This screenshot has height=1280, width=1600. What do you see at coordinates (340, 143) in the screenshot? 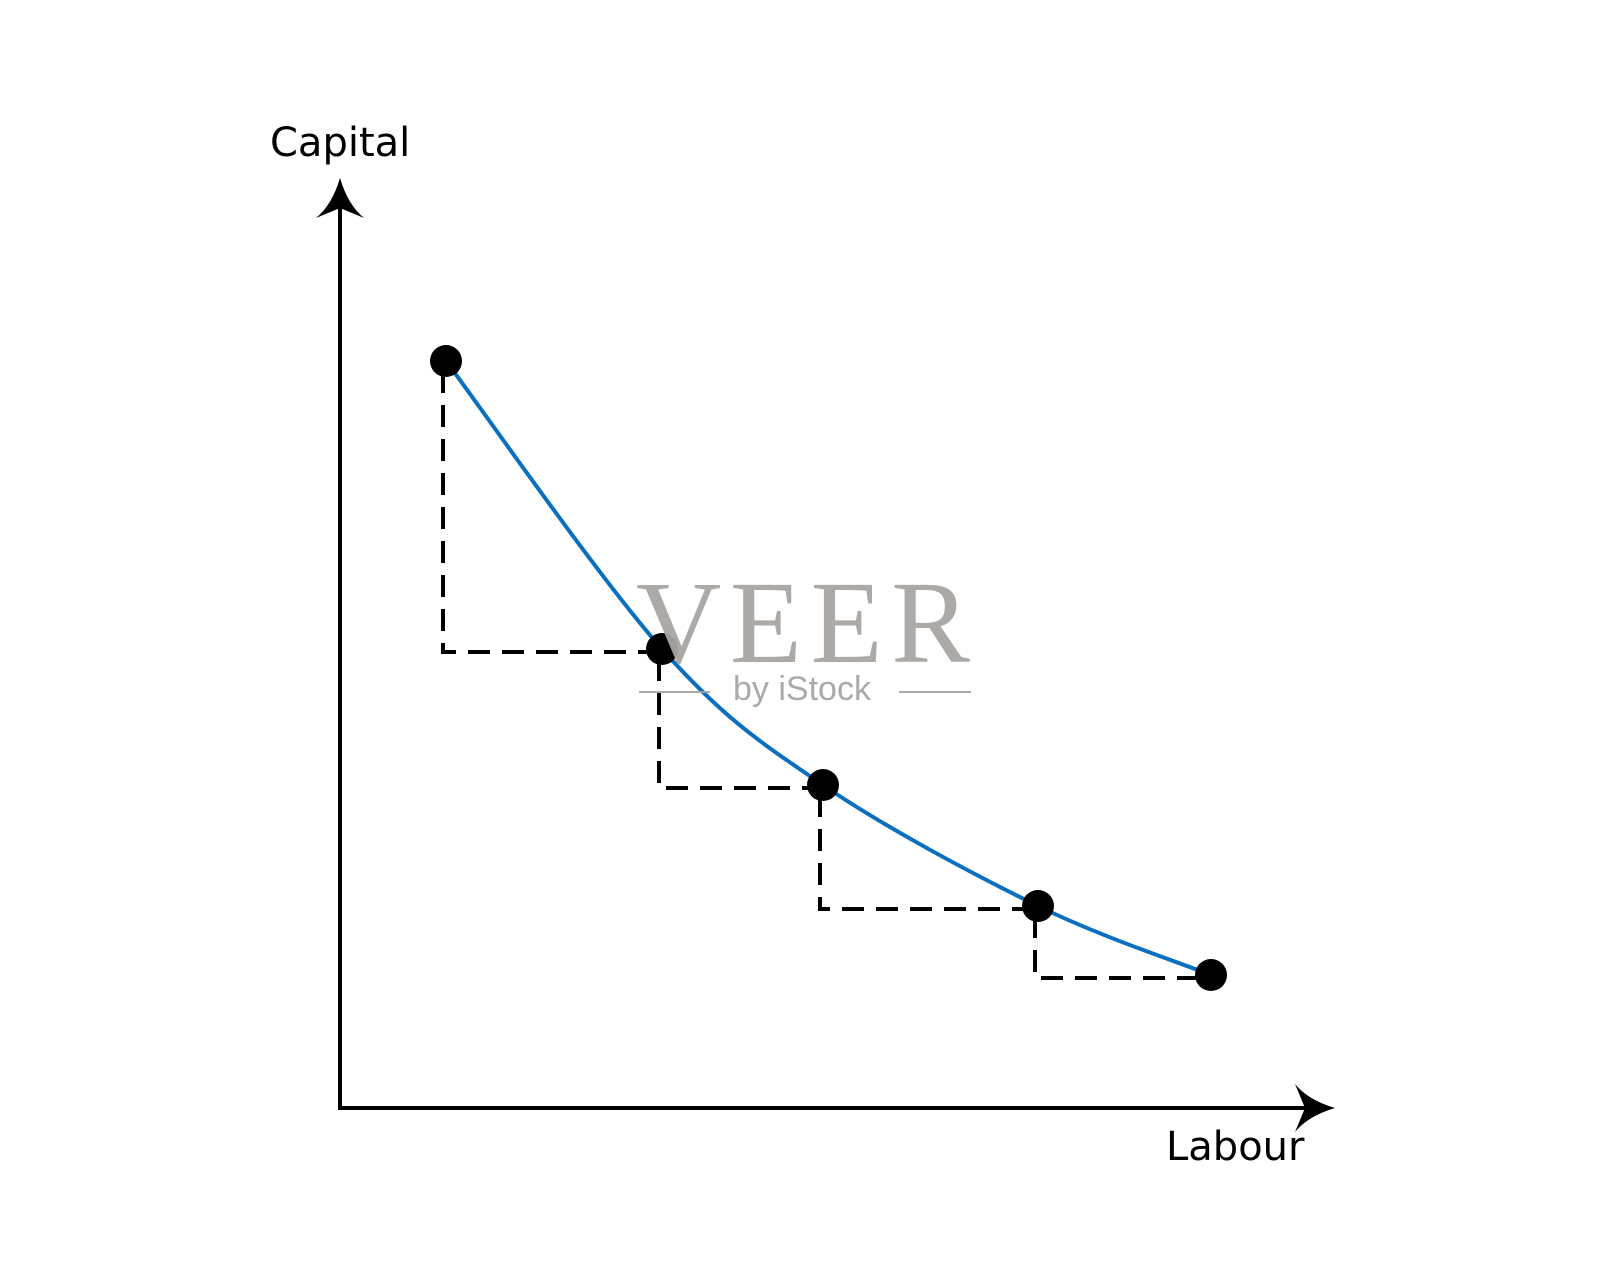
I see `y-axis-label: Capital` at bounding box center [340, 143].